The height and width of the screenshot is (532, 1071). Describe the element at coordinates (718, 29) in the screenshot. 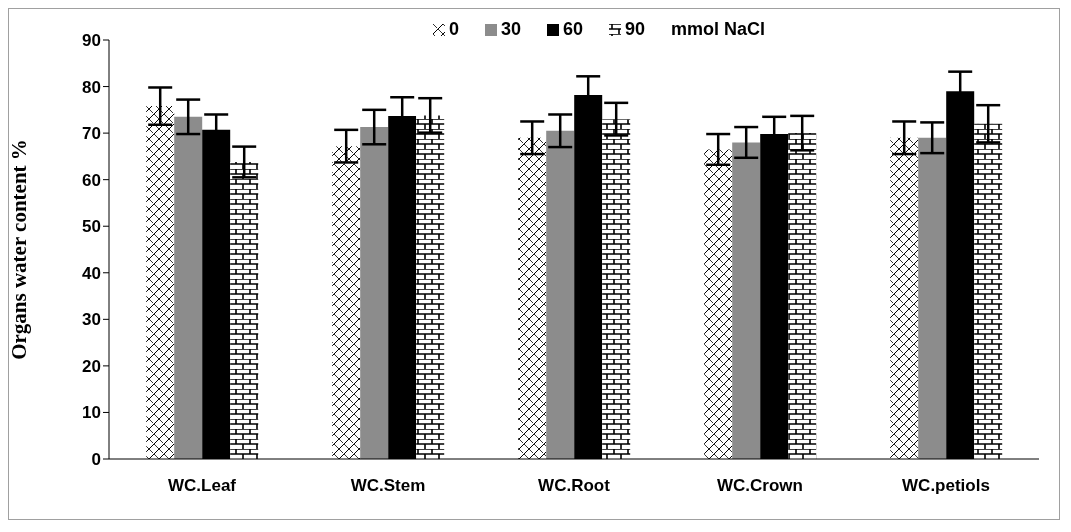

I see `legend-title: mmol NaCl` at that location.